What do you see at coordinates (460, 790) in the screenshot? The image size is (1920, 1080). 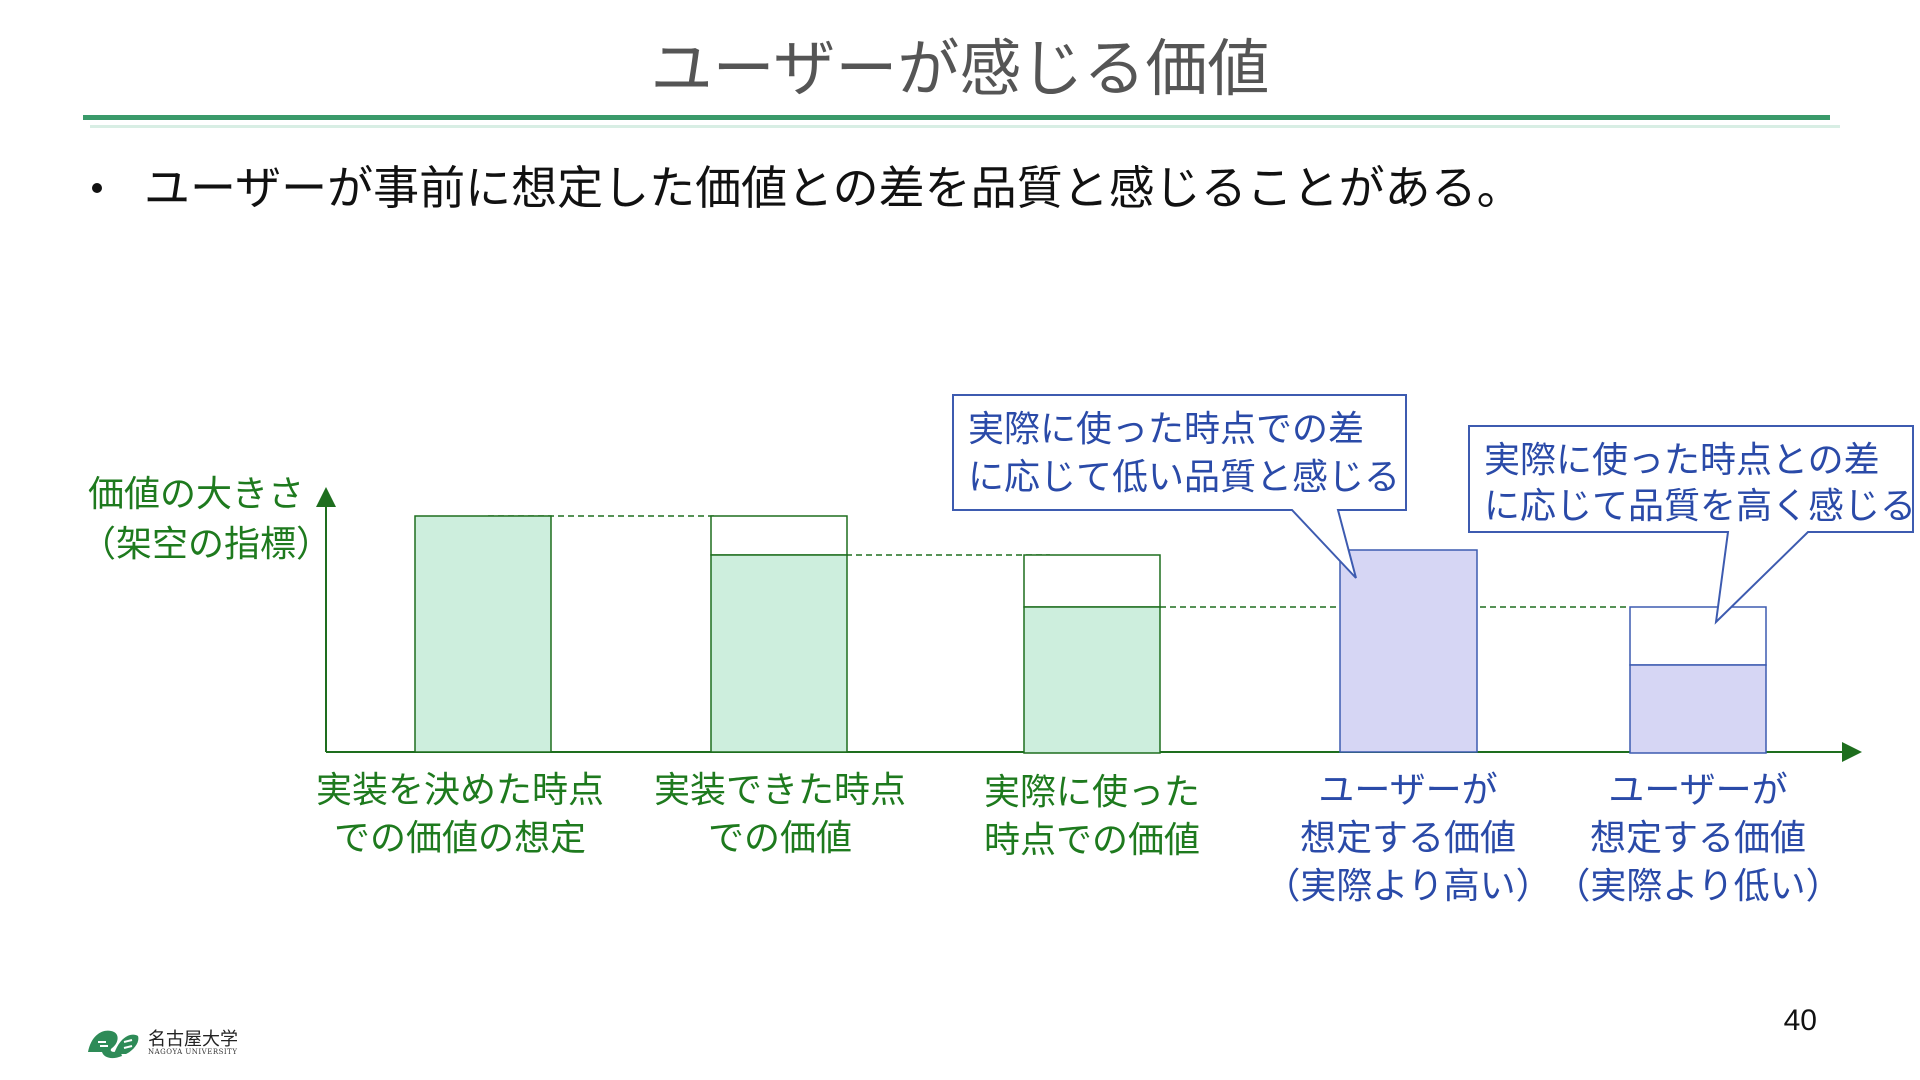 I see `bar-label-1-line1: 実装を決めた時点` at bounding box center [460, 790].